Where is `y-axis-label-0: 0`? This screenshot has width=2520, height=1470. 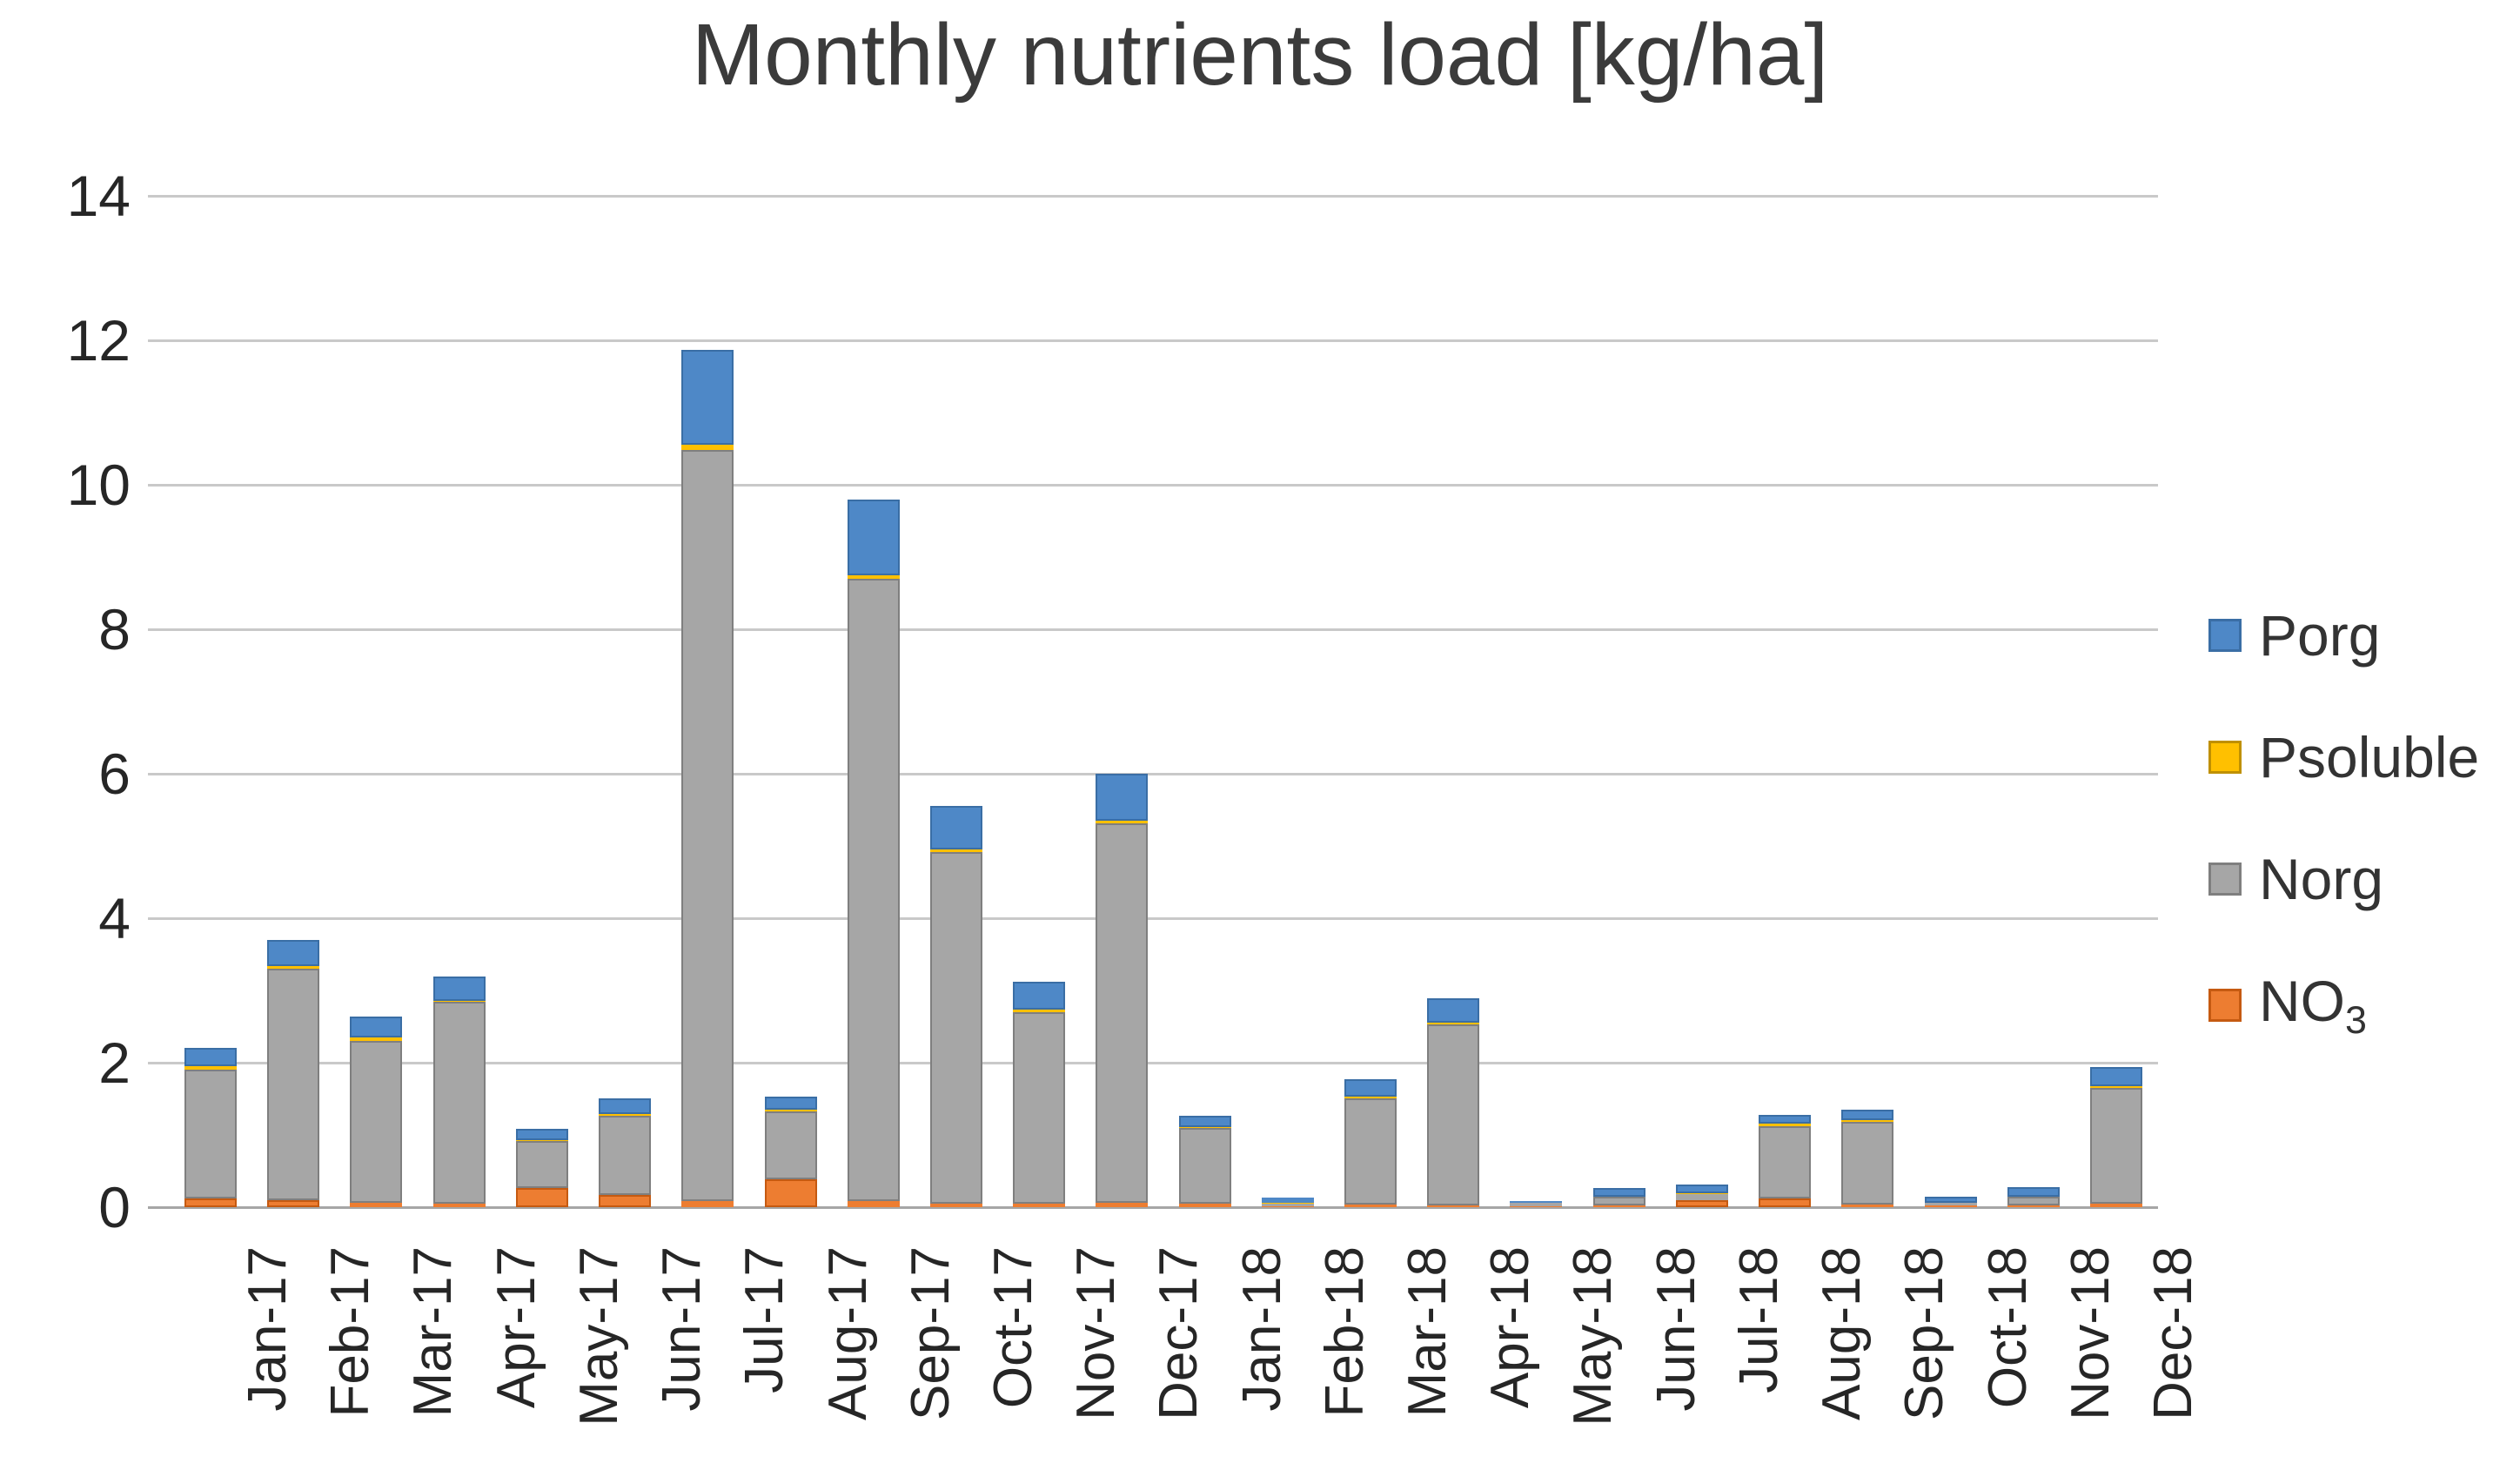 y-axis-label-0: 0 is located at coordinates (114, 1207).